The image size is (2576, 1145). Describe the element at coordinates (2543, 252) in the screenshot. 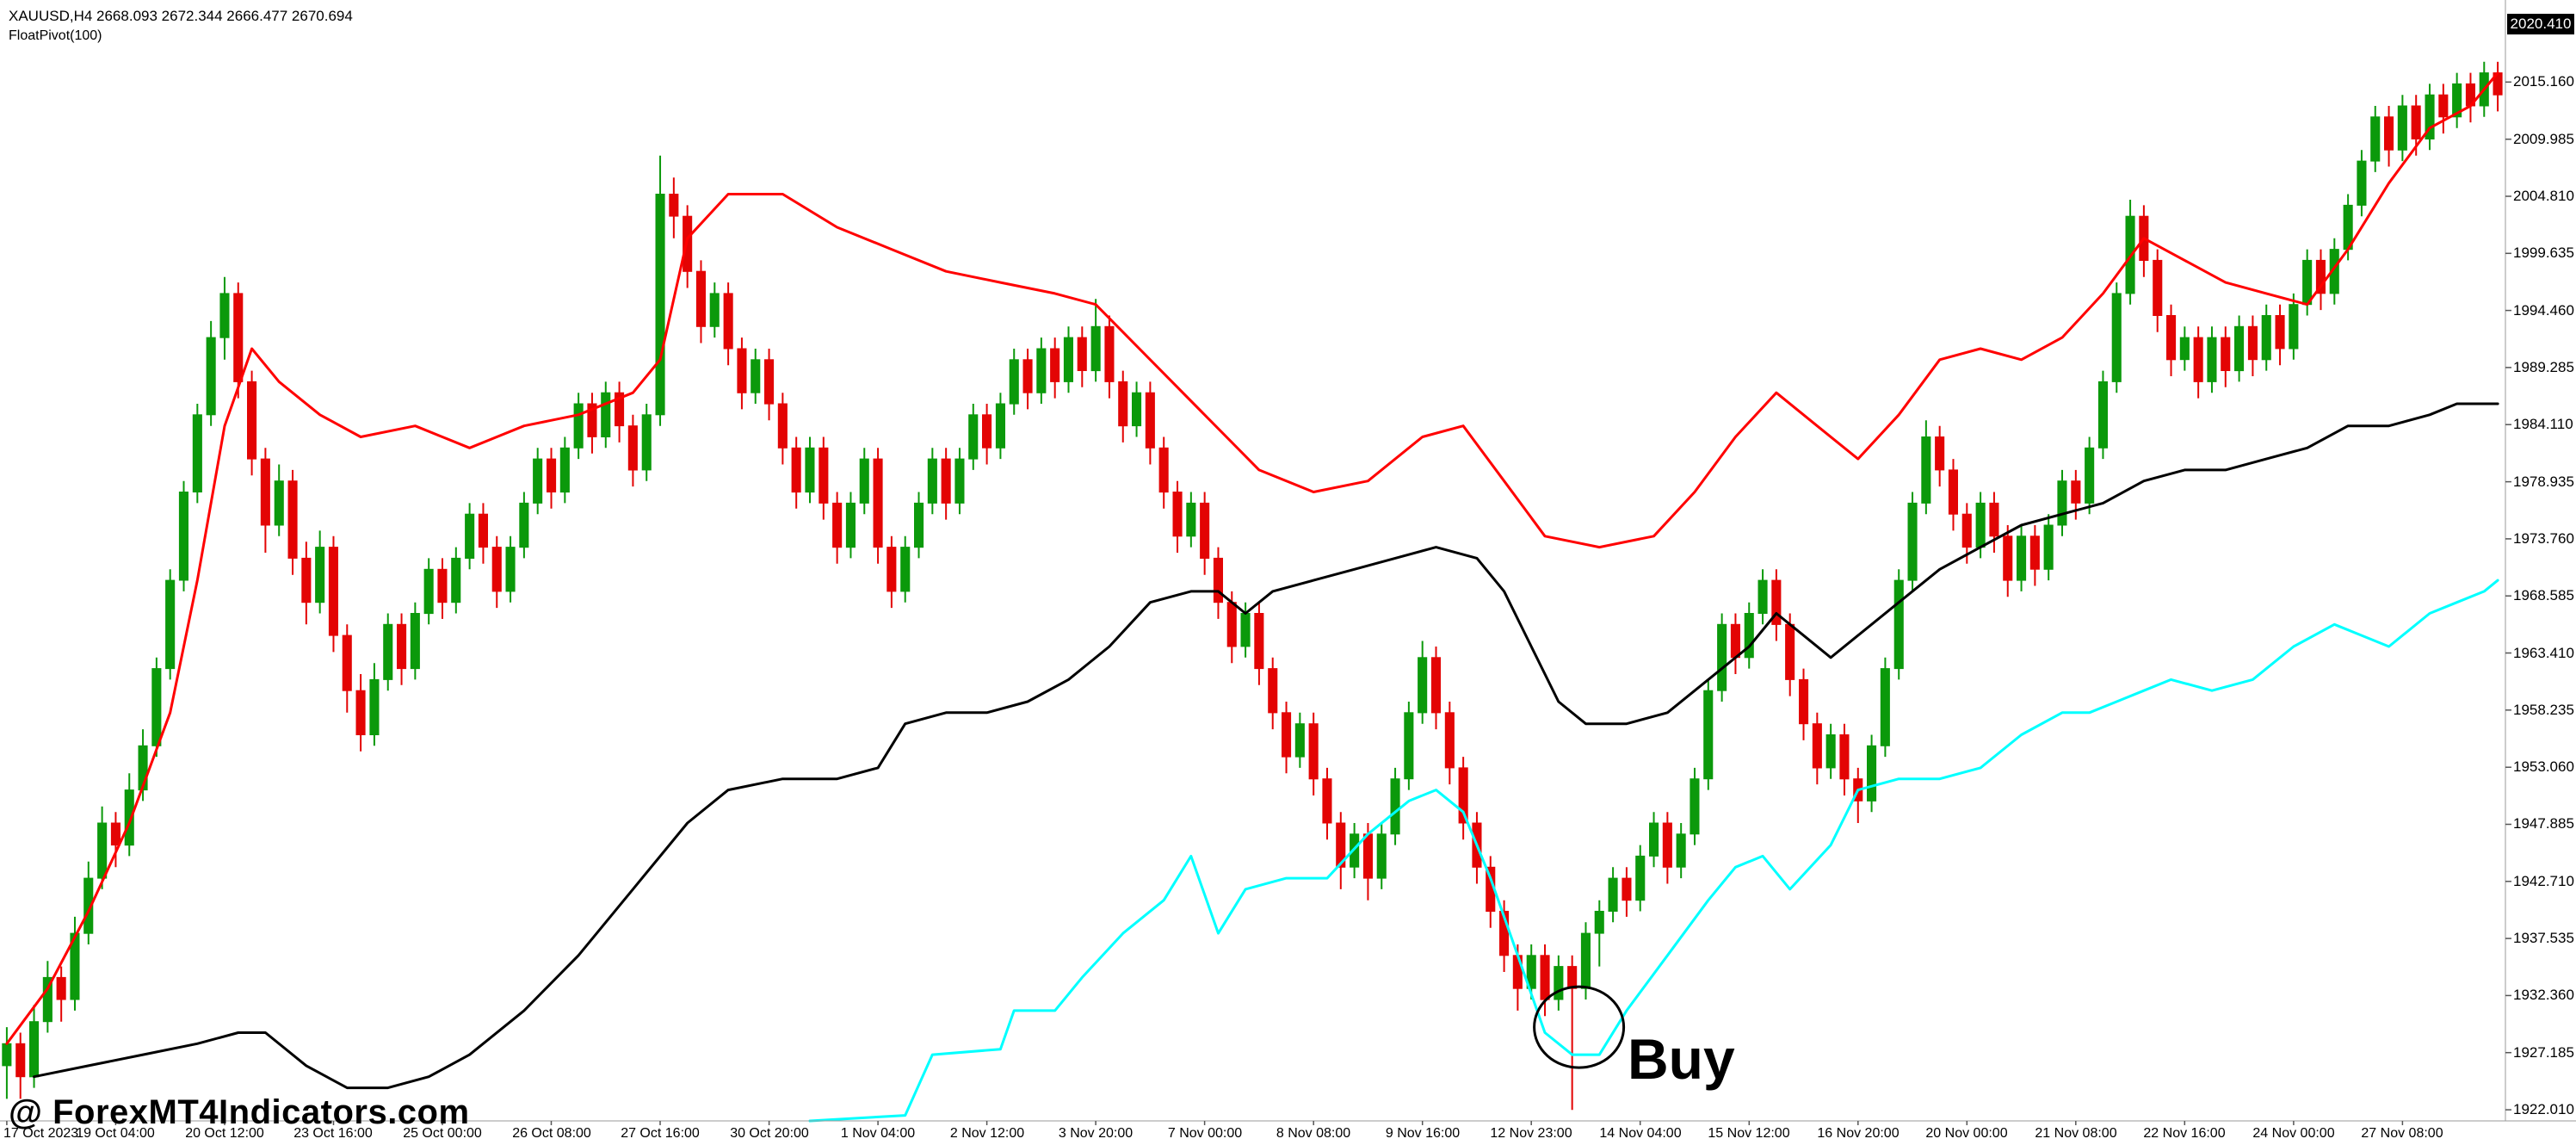

I see `price-axis-label: 1999.635` at that location.